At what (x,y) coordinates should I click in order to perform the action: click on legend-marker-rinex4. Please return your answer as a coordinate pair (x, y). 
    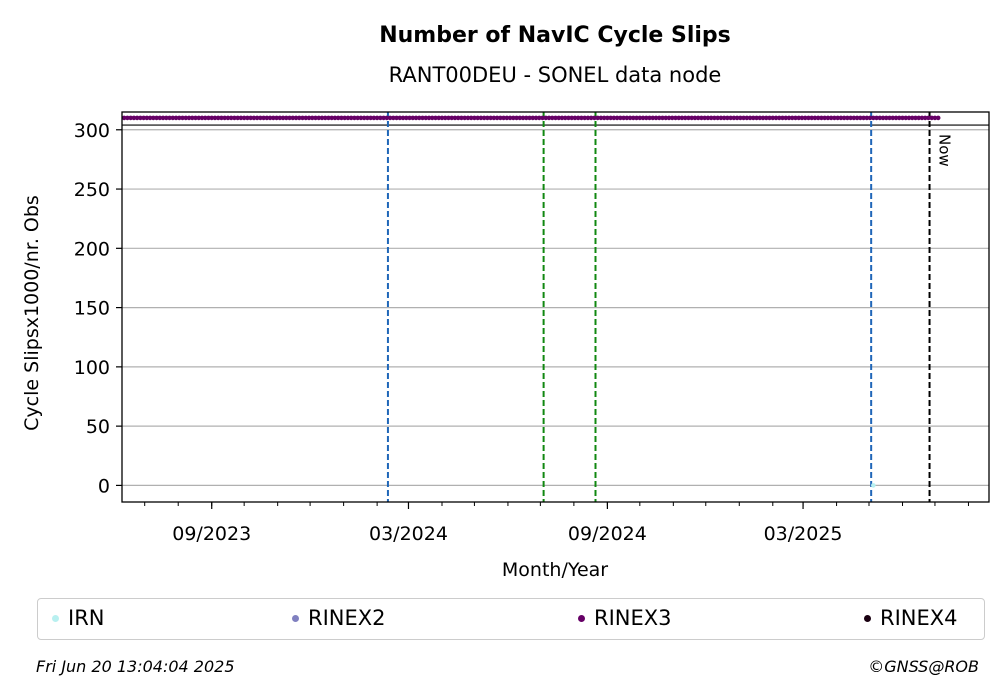
    Looking at the image, I should click on (867, 618).